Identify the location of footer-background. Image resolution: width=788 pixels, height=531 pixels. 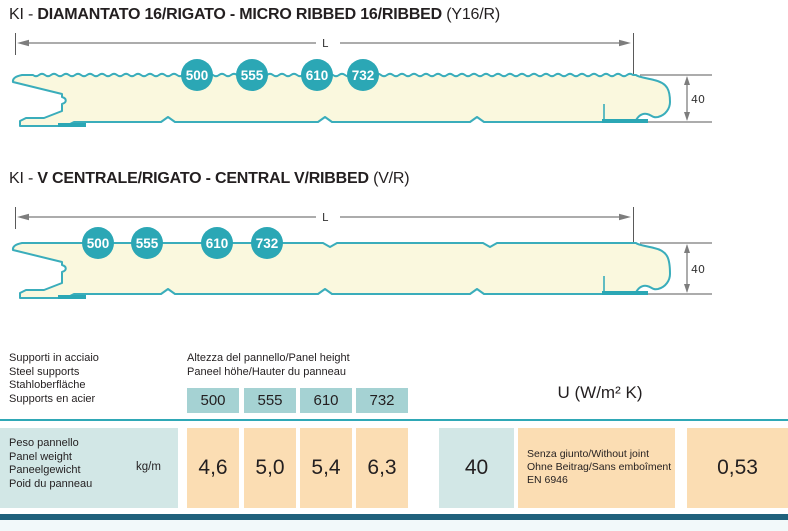
(394, 525).